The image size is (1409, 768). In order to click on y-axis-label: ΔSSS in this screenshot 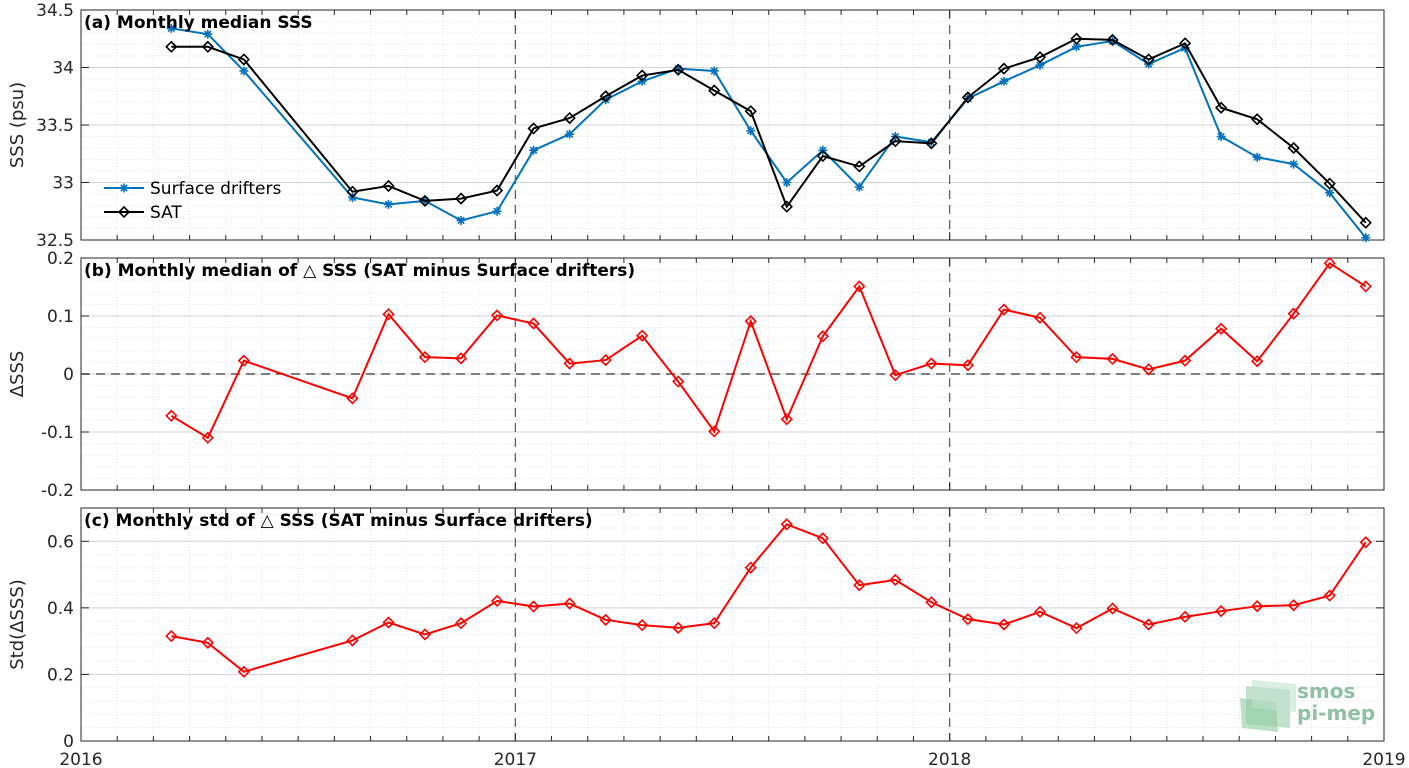, I will do `click(17, 374)`.